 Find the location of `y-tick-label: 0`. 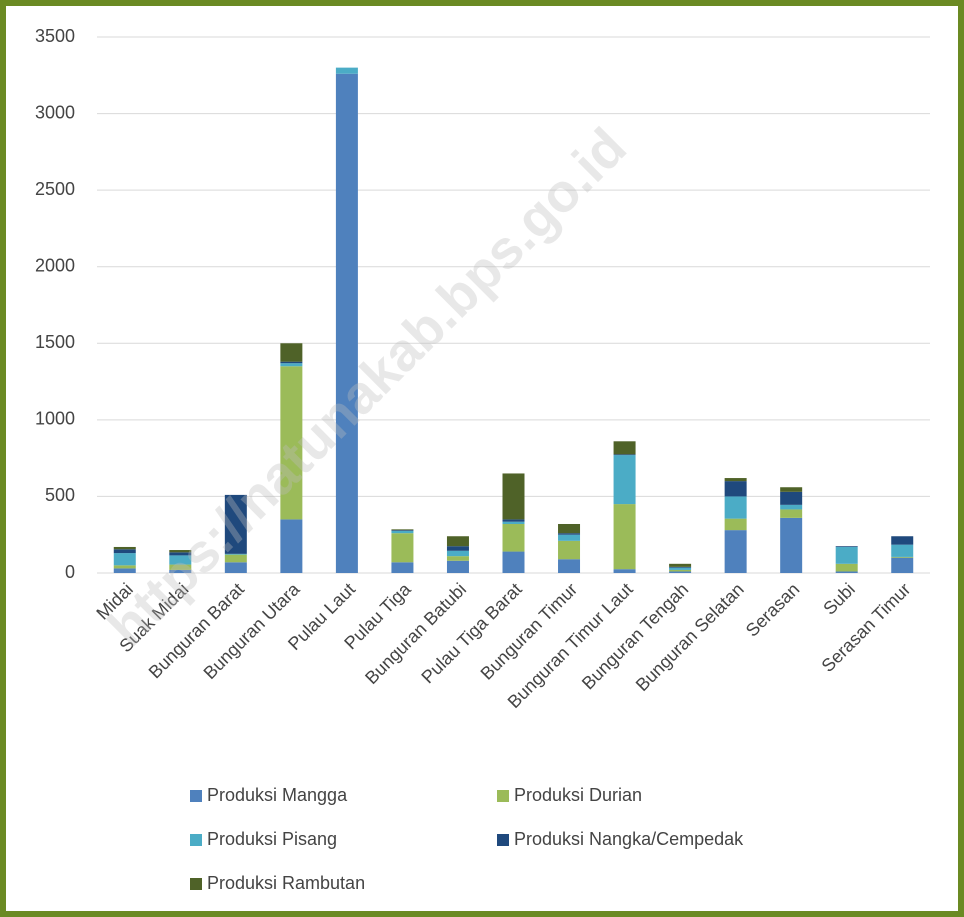

y-tick-label: 0 is located at coordinates (70, 572).